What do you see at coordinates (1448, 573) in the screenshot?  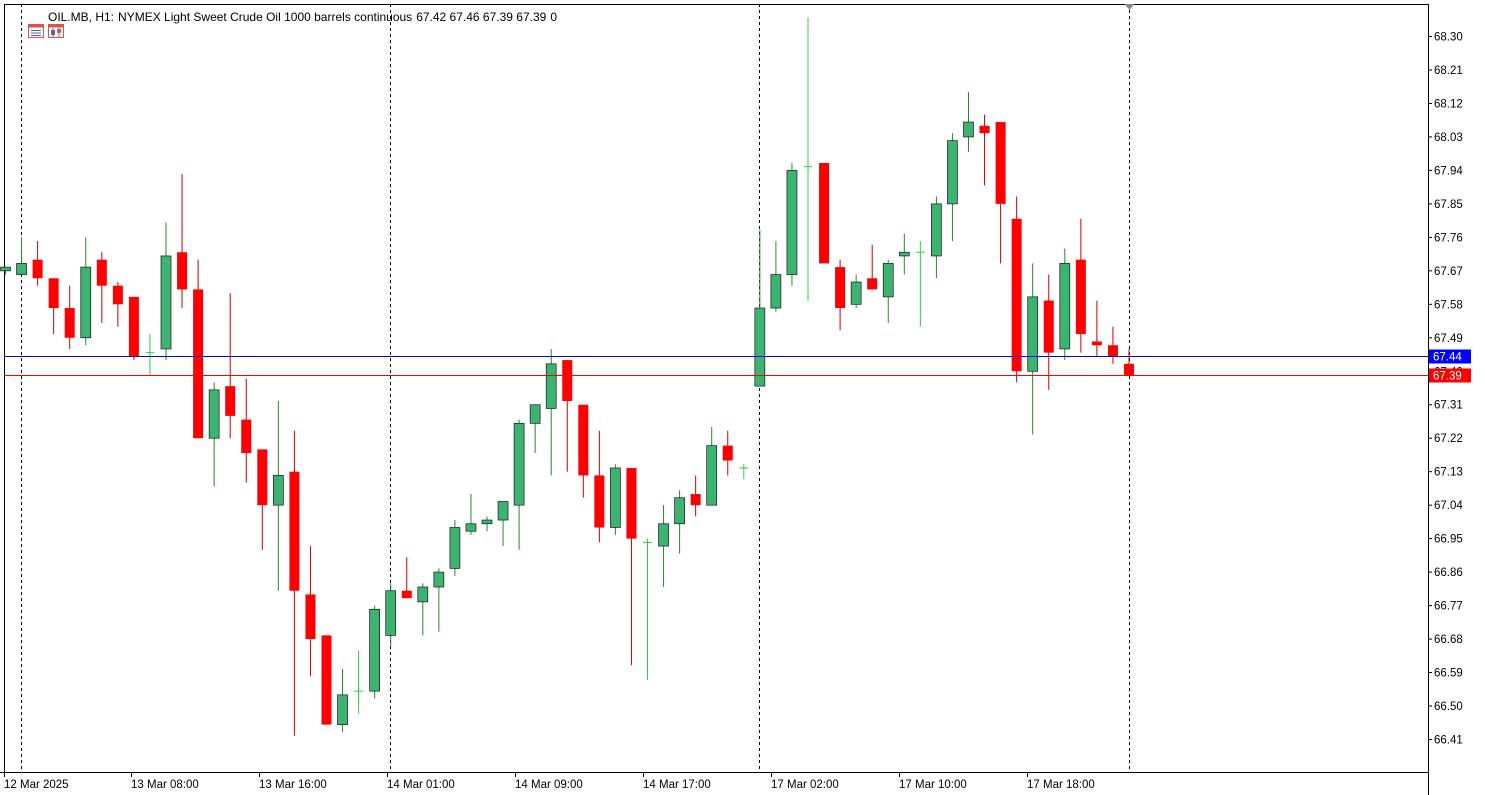 I see `y-tick-label: 66.86` at bounding box center [1448, 573].